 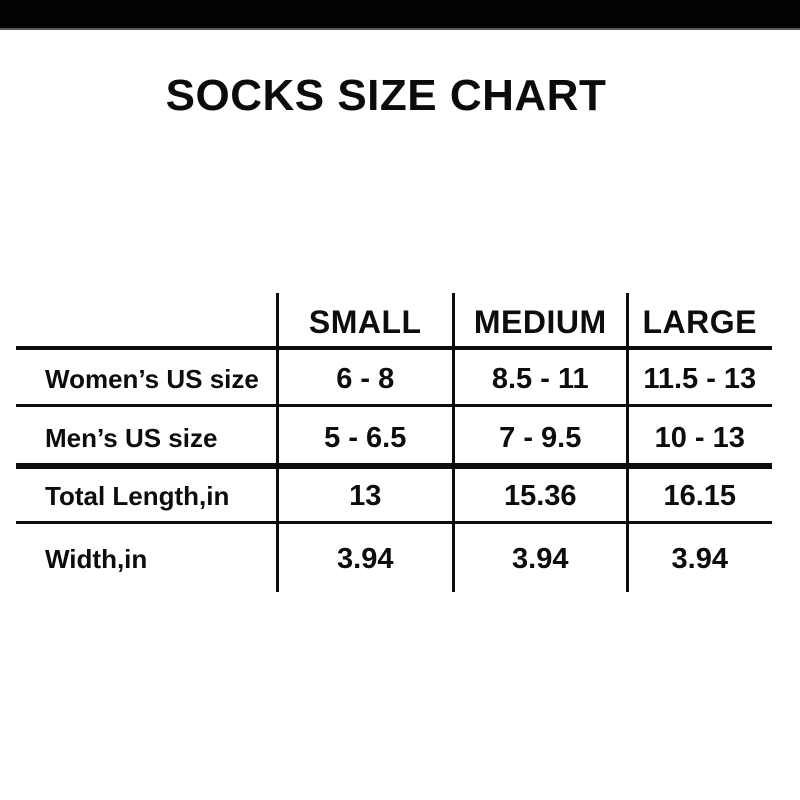 I want to click on table-divider-header, so click(x=394, y=348).